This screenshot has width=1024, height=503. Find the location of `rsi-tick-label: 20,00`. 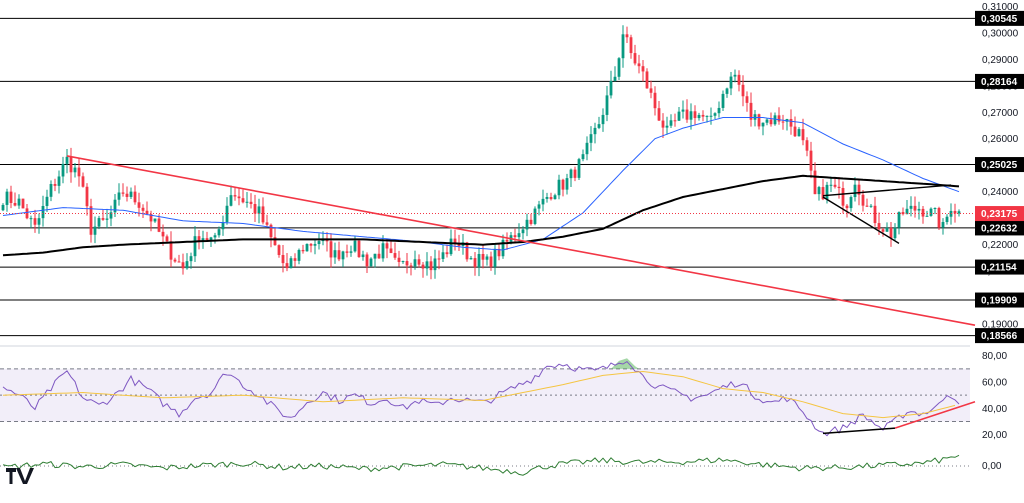

rsi-tick-label: 20,00 is located at coordinates (994, 435).